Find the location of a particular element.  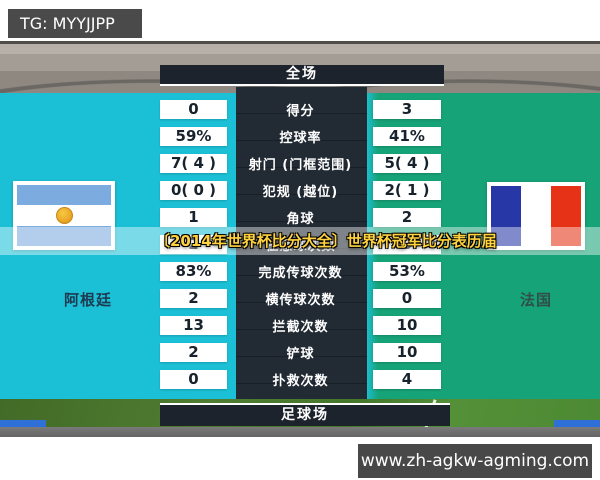

home-value: 59% is located at coordinates (193, 136).